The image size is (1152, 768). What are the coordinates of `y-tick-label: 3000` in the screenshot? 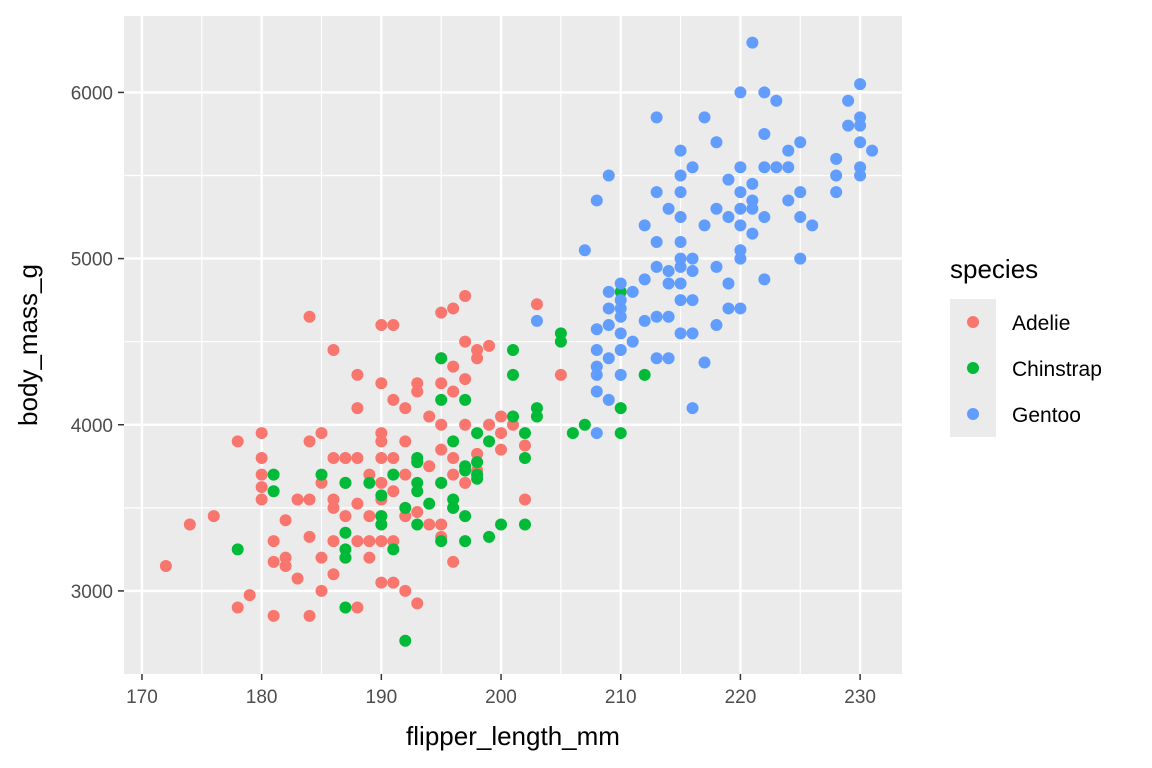 It's located at (92, 592).